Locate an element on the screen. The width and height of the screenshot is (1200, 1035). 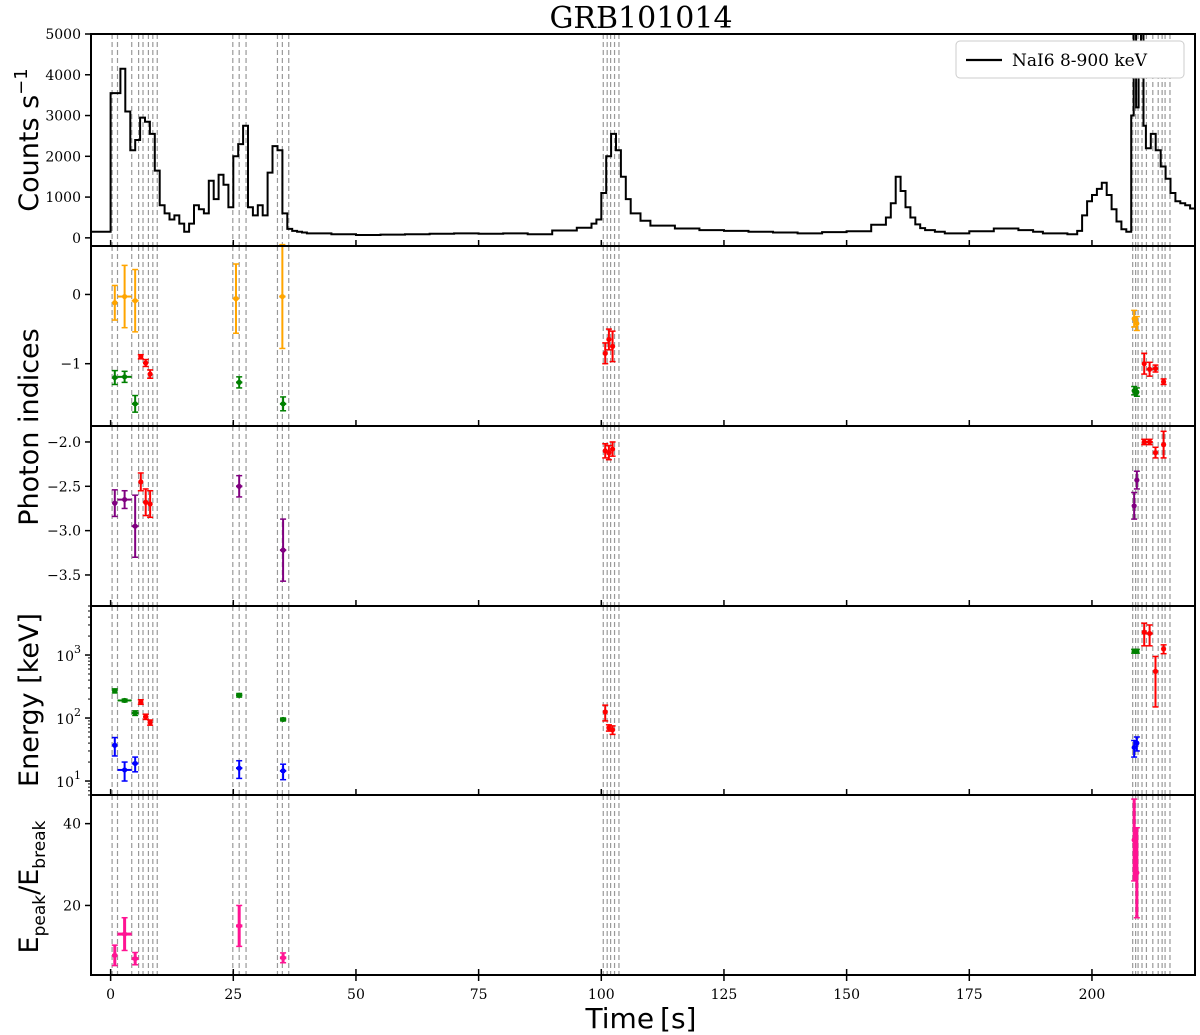
xlabel-text: Time is located at coordinates (620, 1018).